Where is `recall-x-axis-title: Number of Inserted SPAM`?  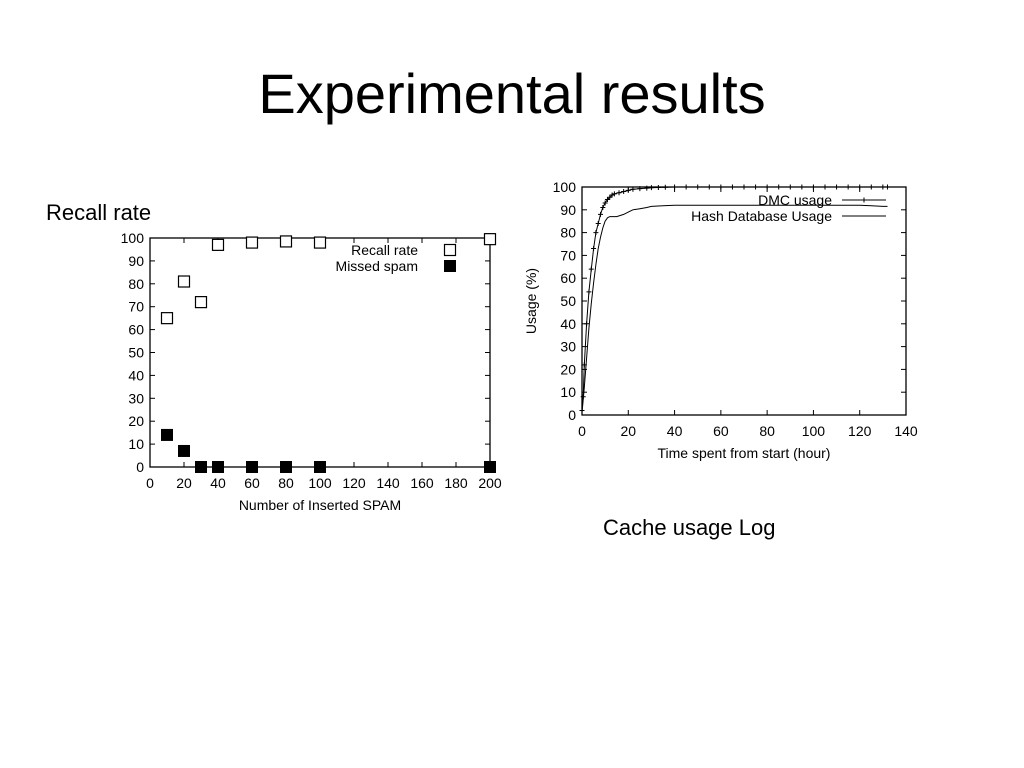 recall-x-axis-title: Number of Inserted SPAM is located at coordinates (320, 505).